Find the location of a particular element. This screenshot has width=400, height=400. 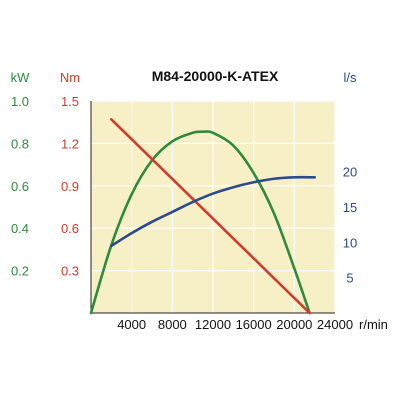

power-tick-label: 1.0 is located at coordinates (20, 101).